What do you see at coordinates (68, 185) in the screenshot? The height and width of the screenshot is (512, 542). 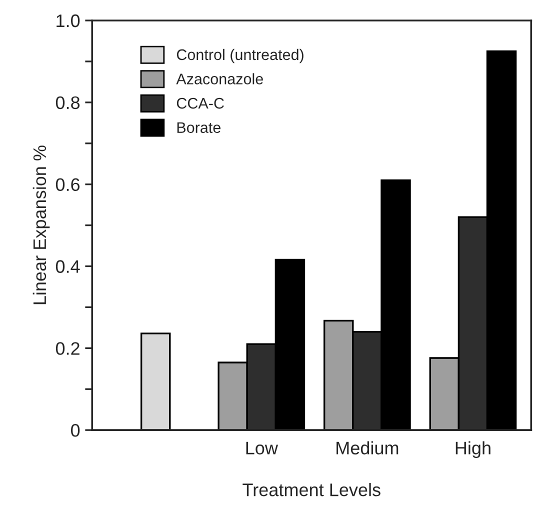 I see `y-tick-label: 0.6` at bounding box center [68, 185].